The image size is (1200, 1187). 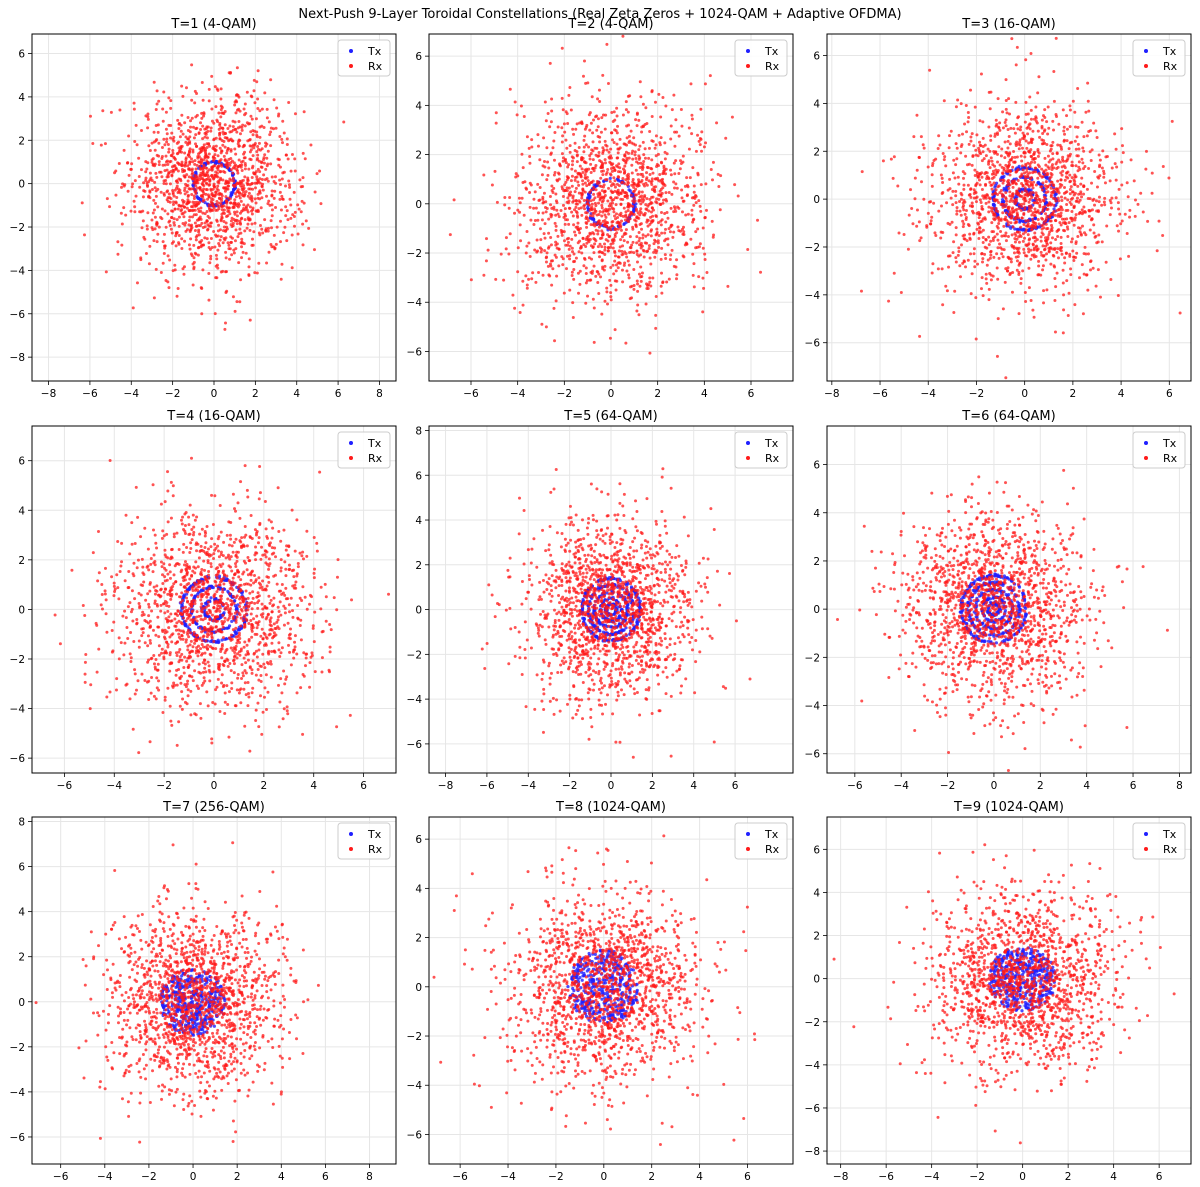 What do you see at coordinates (172, 394) in the screenshot?
I see `x-tick-label: −2` at bounding box center [172, 394].